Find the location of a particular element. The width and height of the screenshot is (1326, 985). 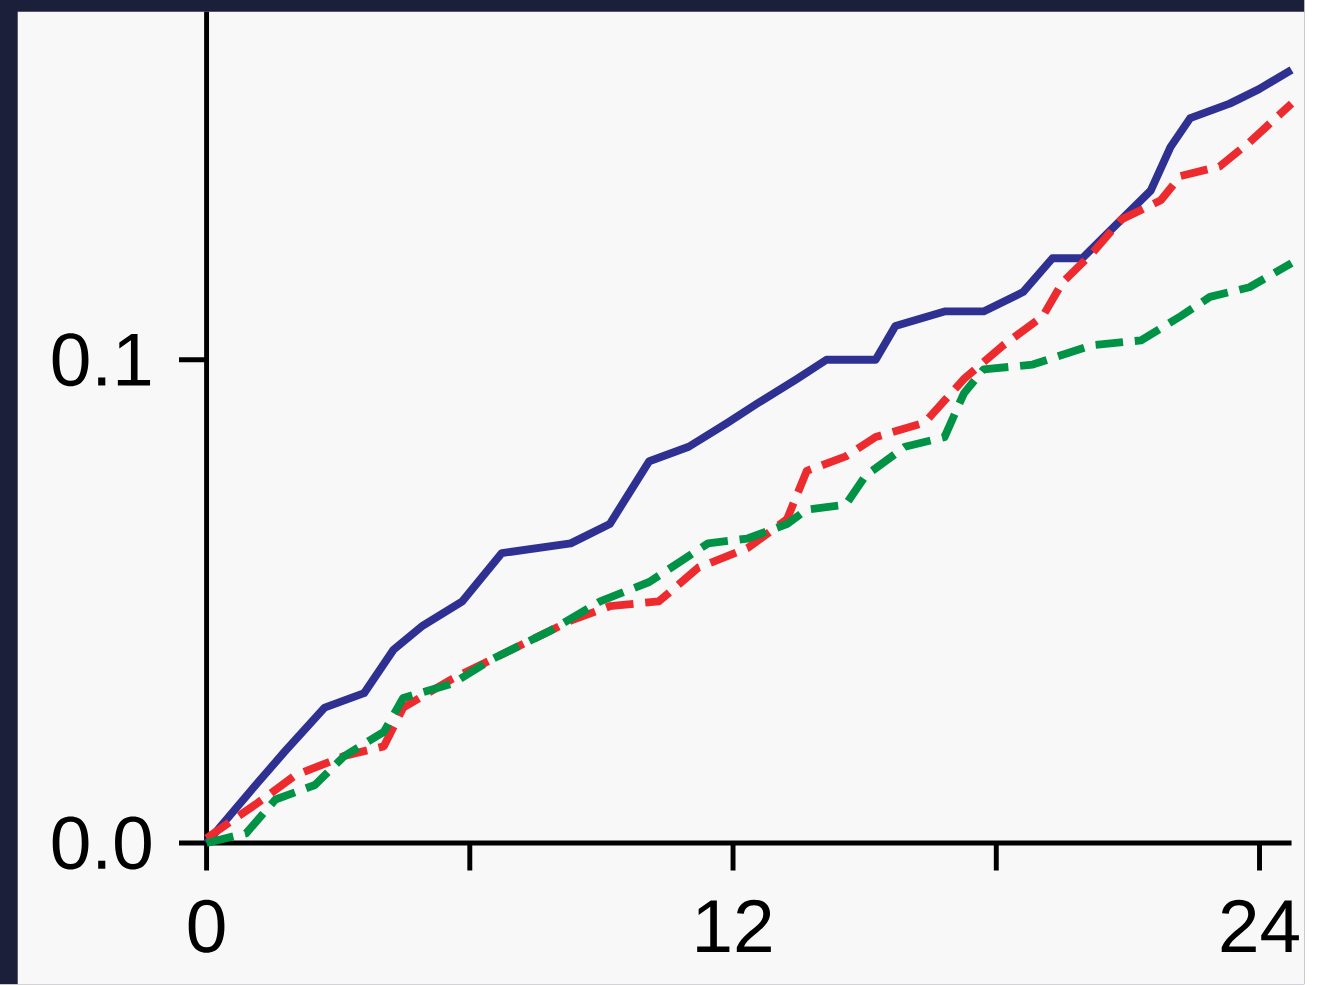

x-tick-label: 0 is located at coordinates (206, 926).